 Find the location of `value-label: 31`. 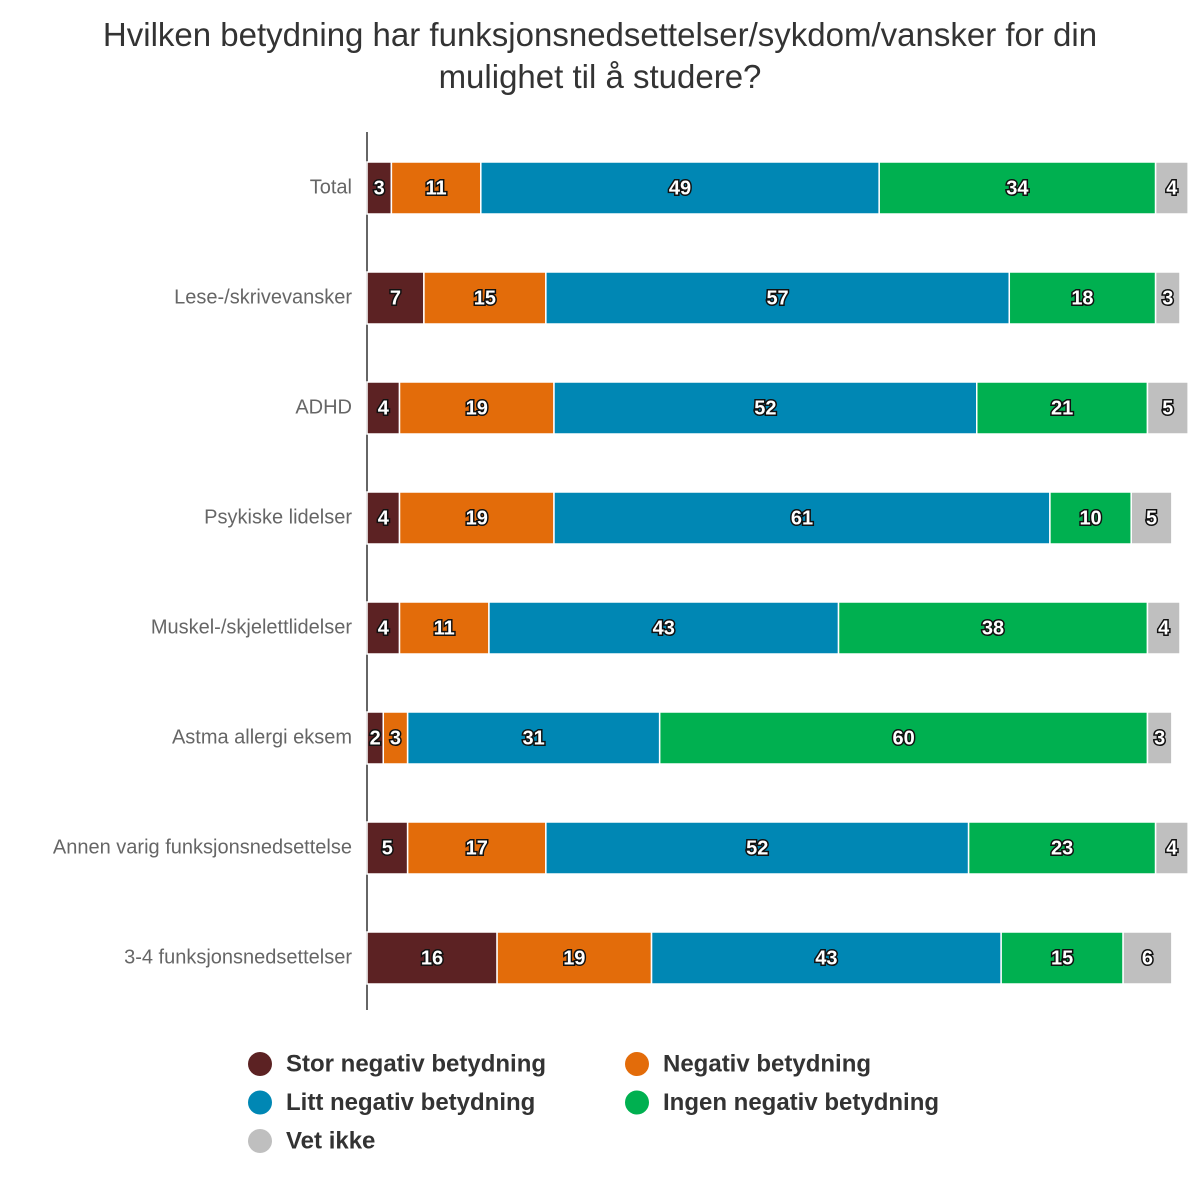

value-label: 31 is located at coordinates (534, 738).